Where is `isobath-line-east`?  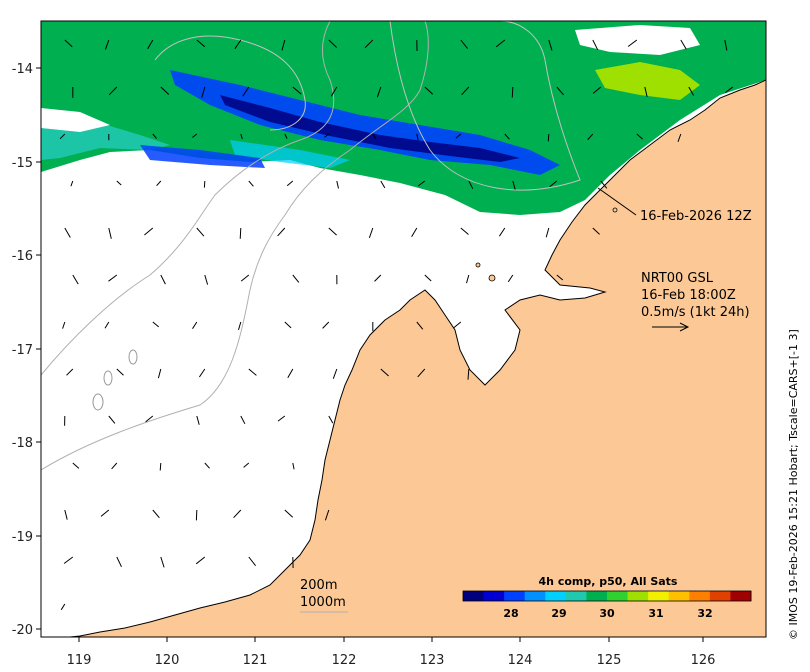 isobath-line-east is located at coordinates (485, 106).